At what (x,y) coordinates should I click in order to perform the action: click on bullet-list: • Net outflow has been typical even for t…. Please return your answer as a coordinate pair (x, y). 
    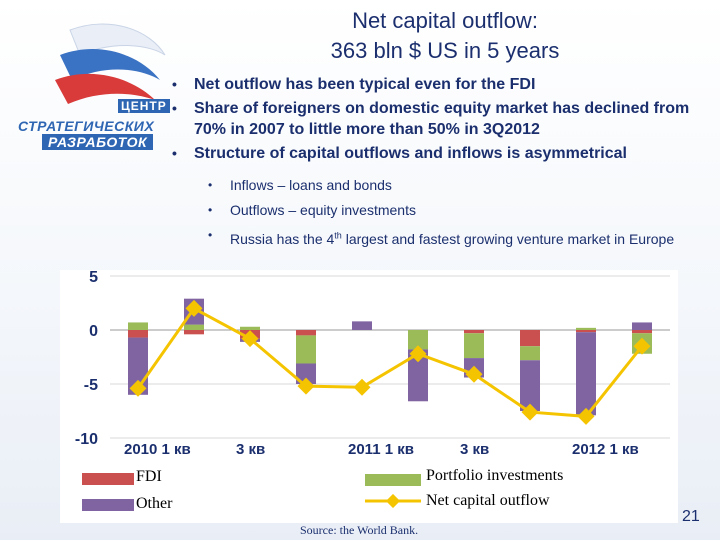
    Looking at the image, I should click on (442, 120).